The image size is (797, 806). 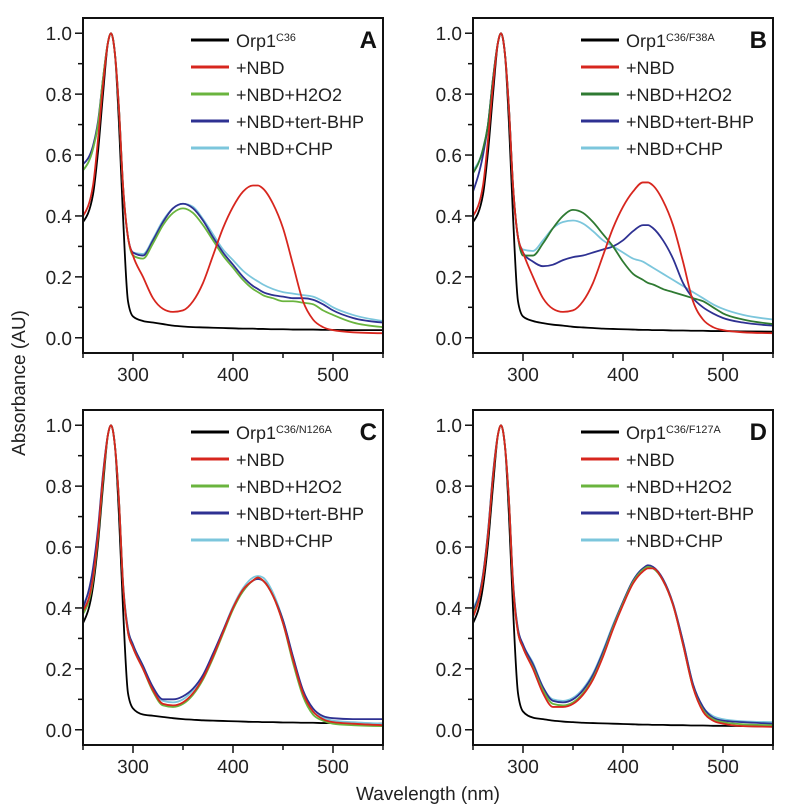 What do you see at coordinates (671, 41) in the screenshot?
I see `legend-label: Orp1$^{C36/F38A}$` at bounding box center [671, 41].